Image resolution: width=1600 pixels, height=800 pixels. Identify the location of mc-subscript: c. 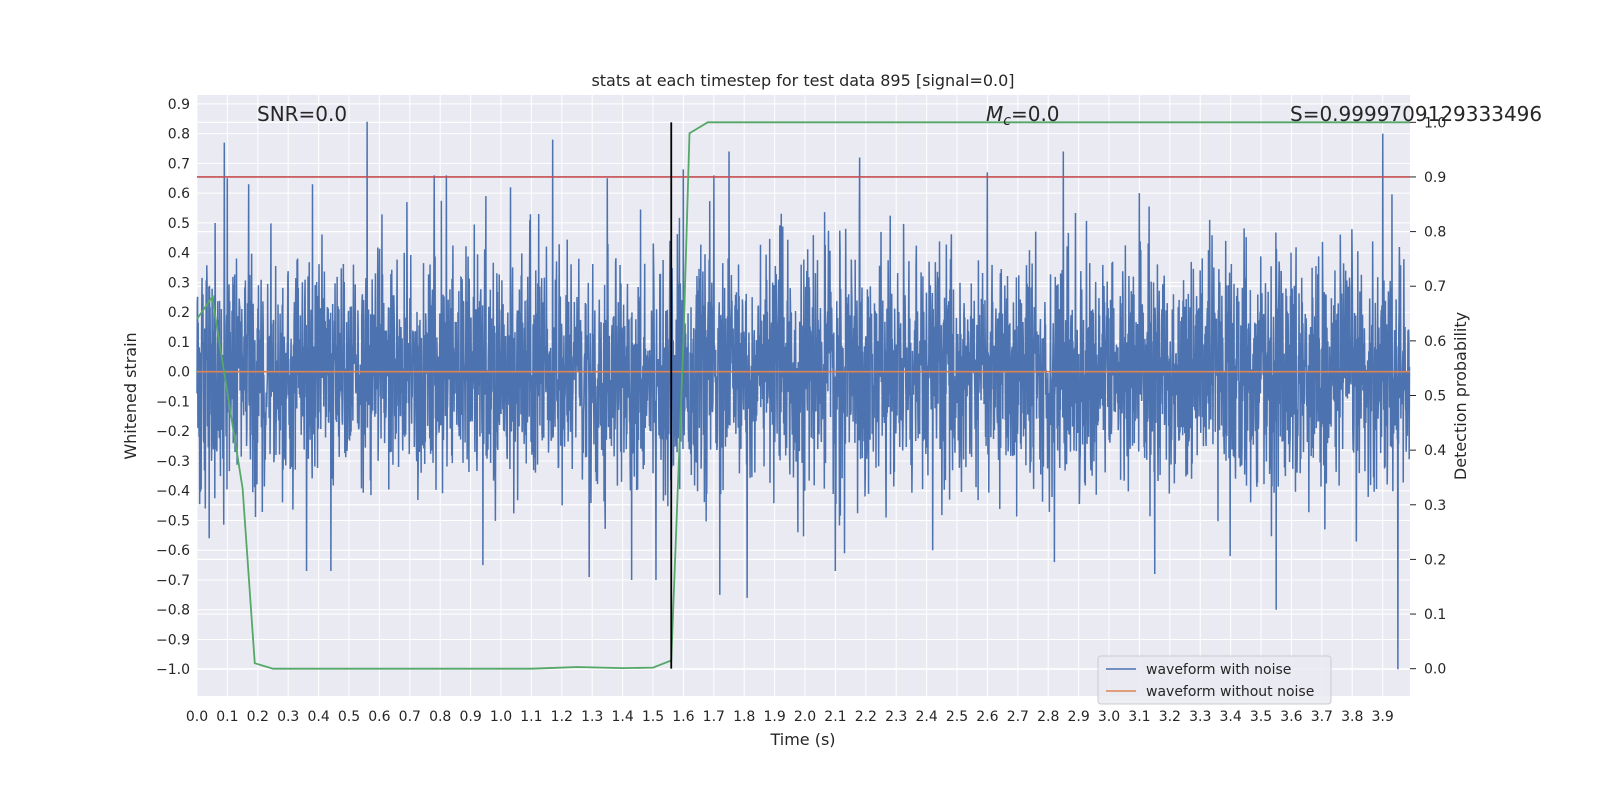
(1007, 121).